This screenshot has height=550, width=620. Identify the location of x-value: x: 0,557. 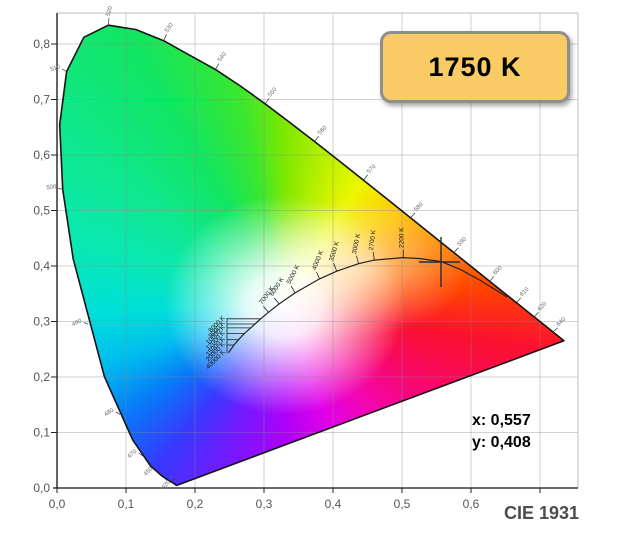
(501, 420).